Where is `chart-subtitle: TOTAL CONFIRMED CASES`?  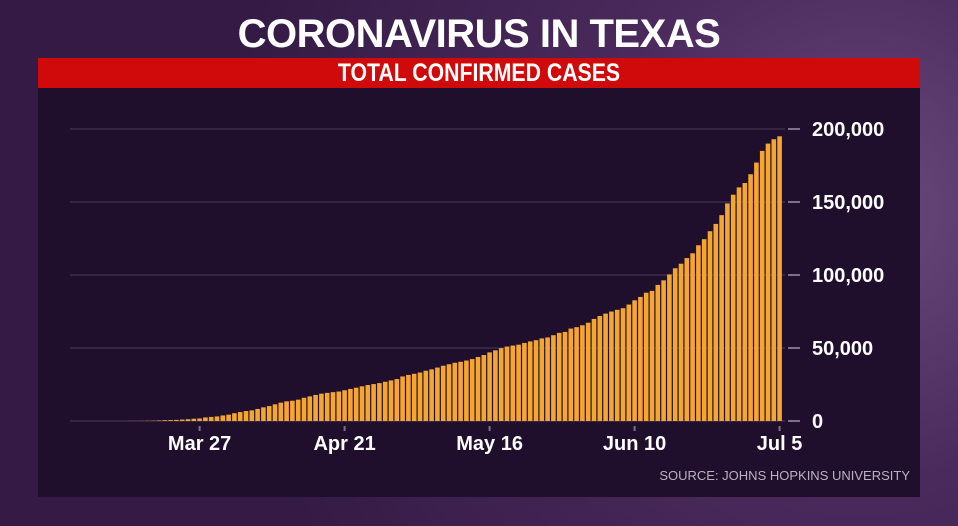
chart-subtitle: TOTAL CONFIRMED CASES is located at coordinates (479, 73).